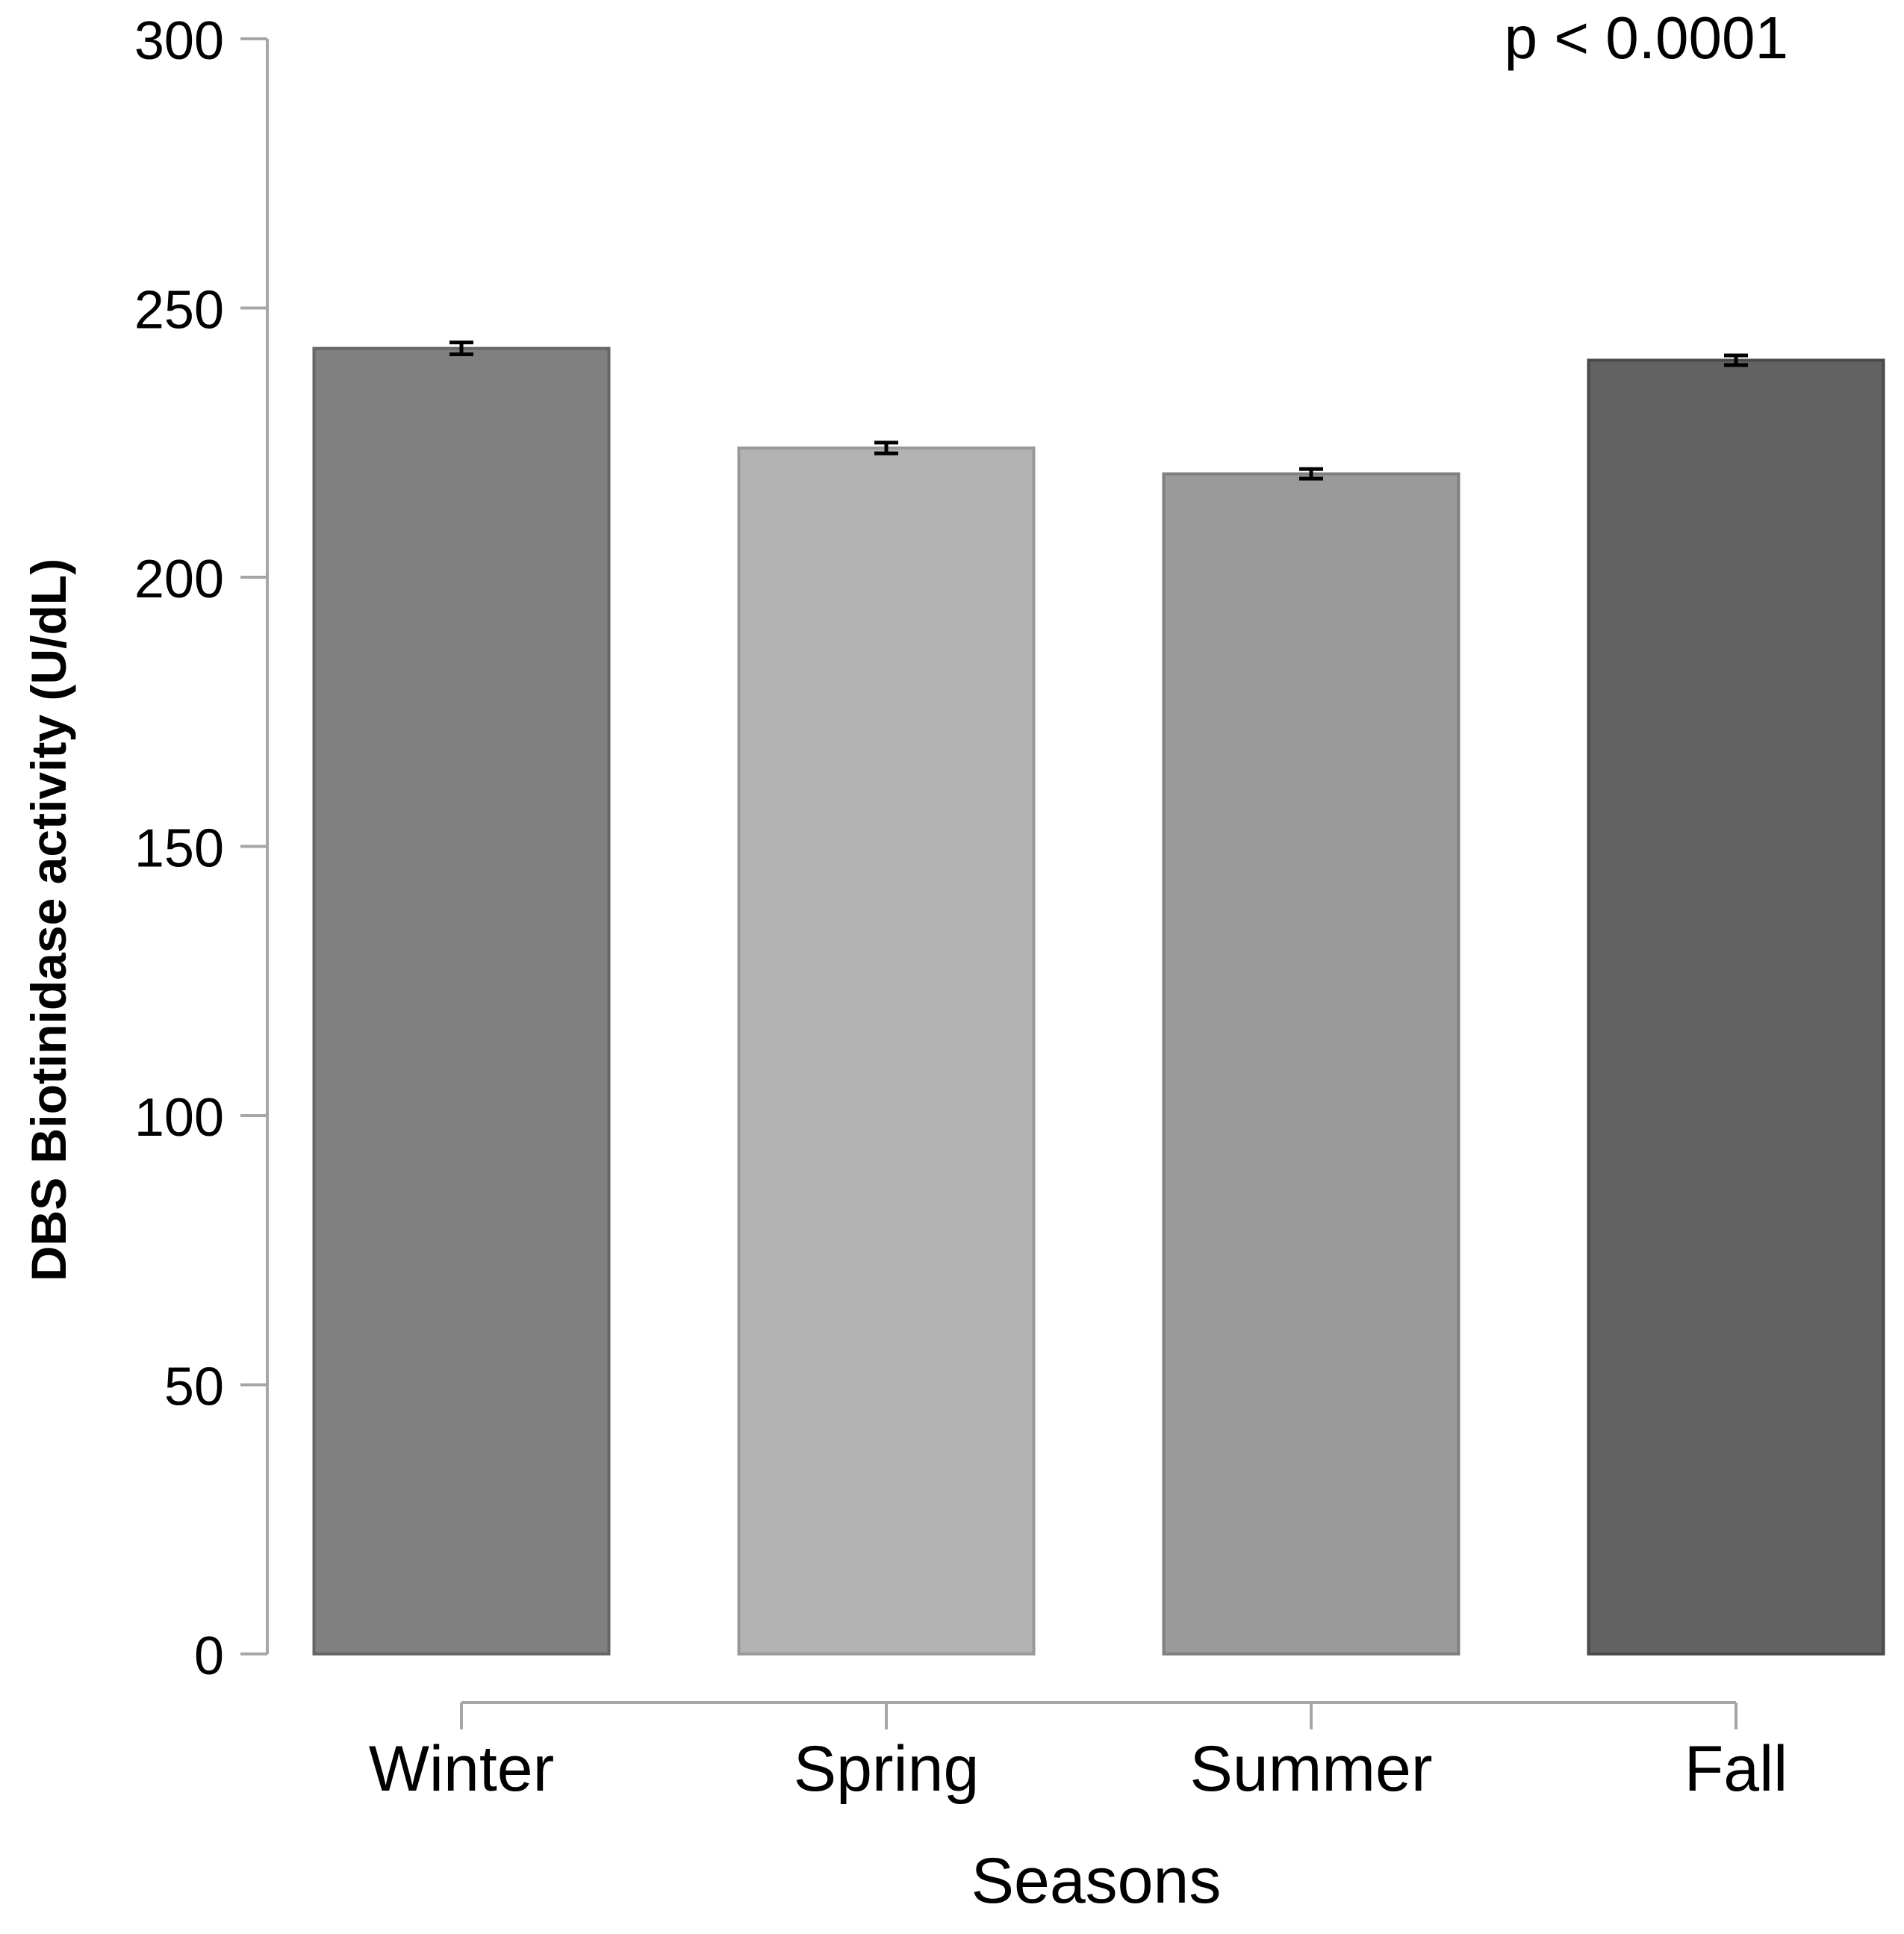  I want to click on y-tick-label: 200, so click(179, 579).